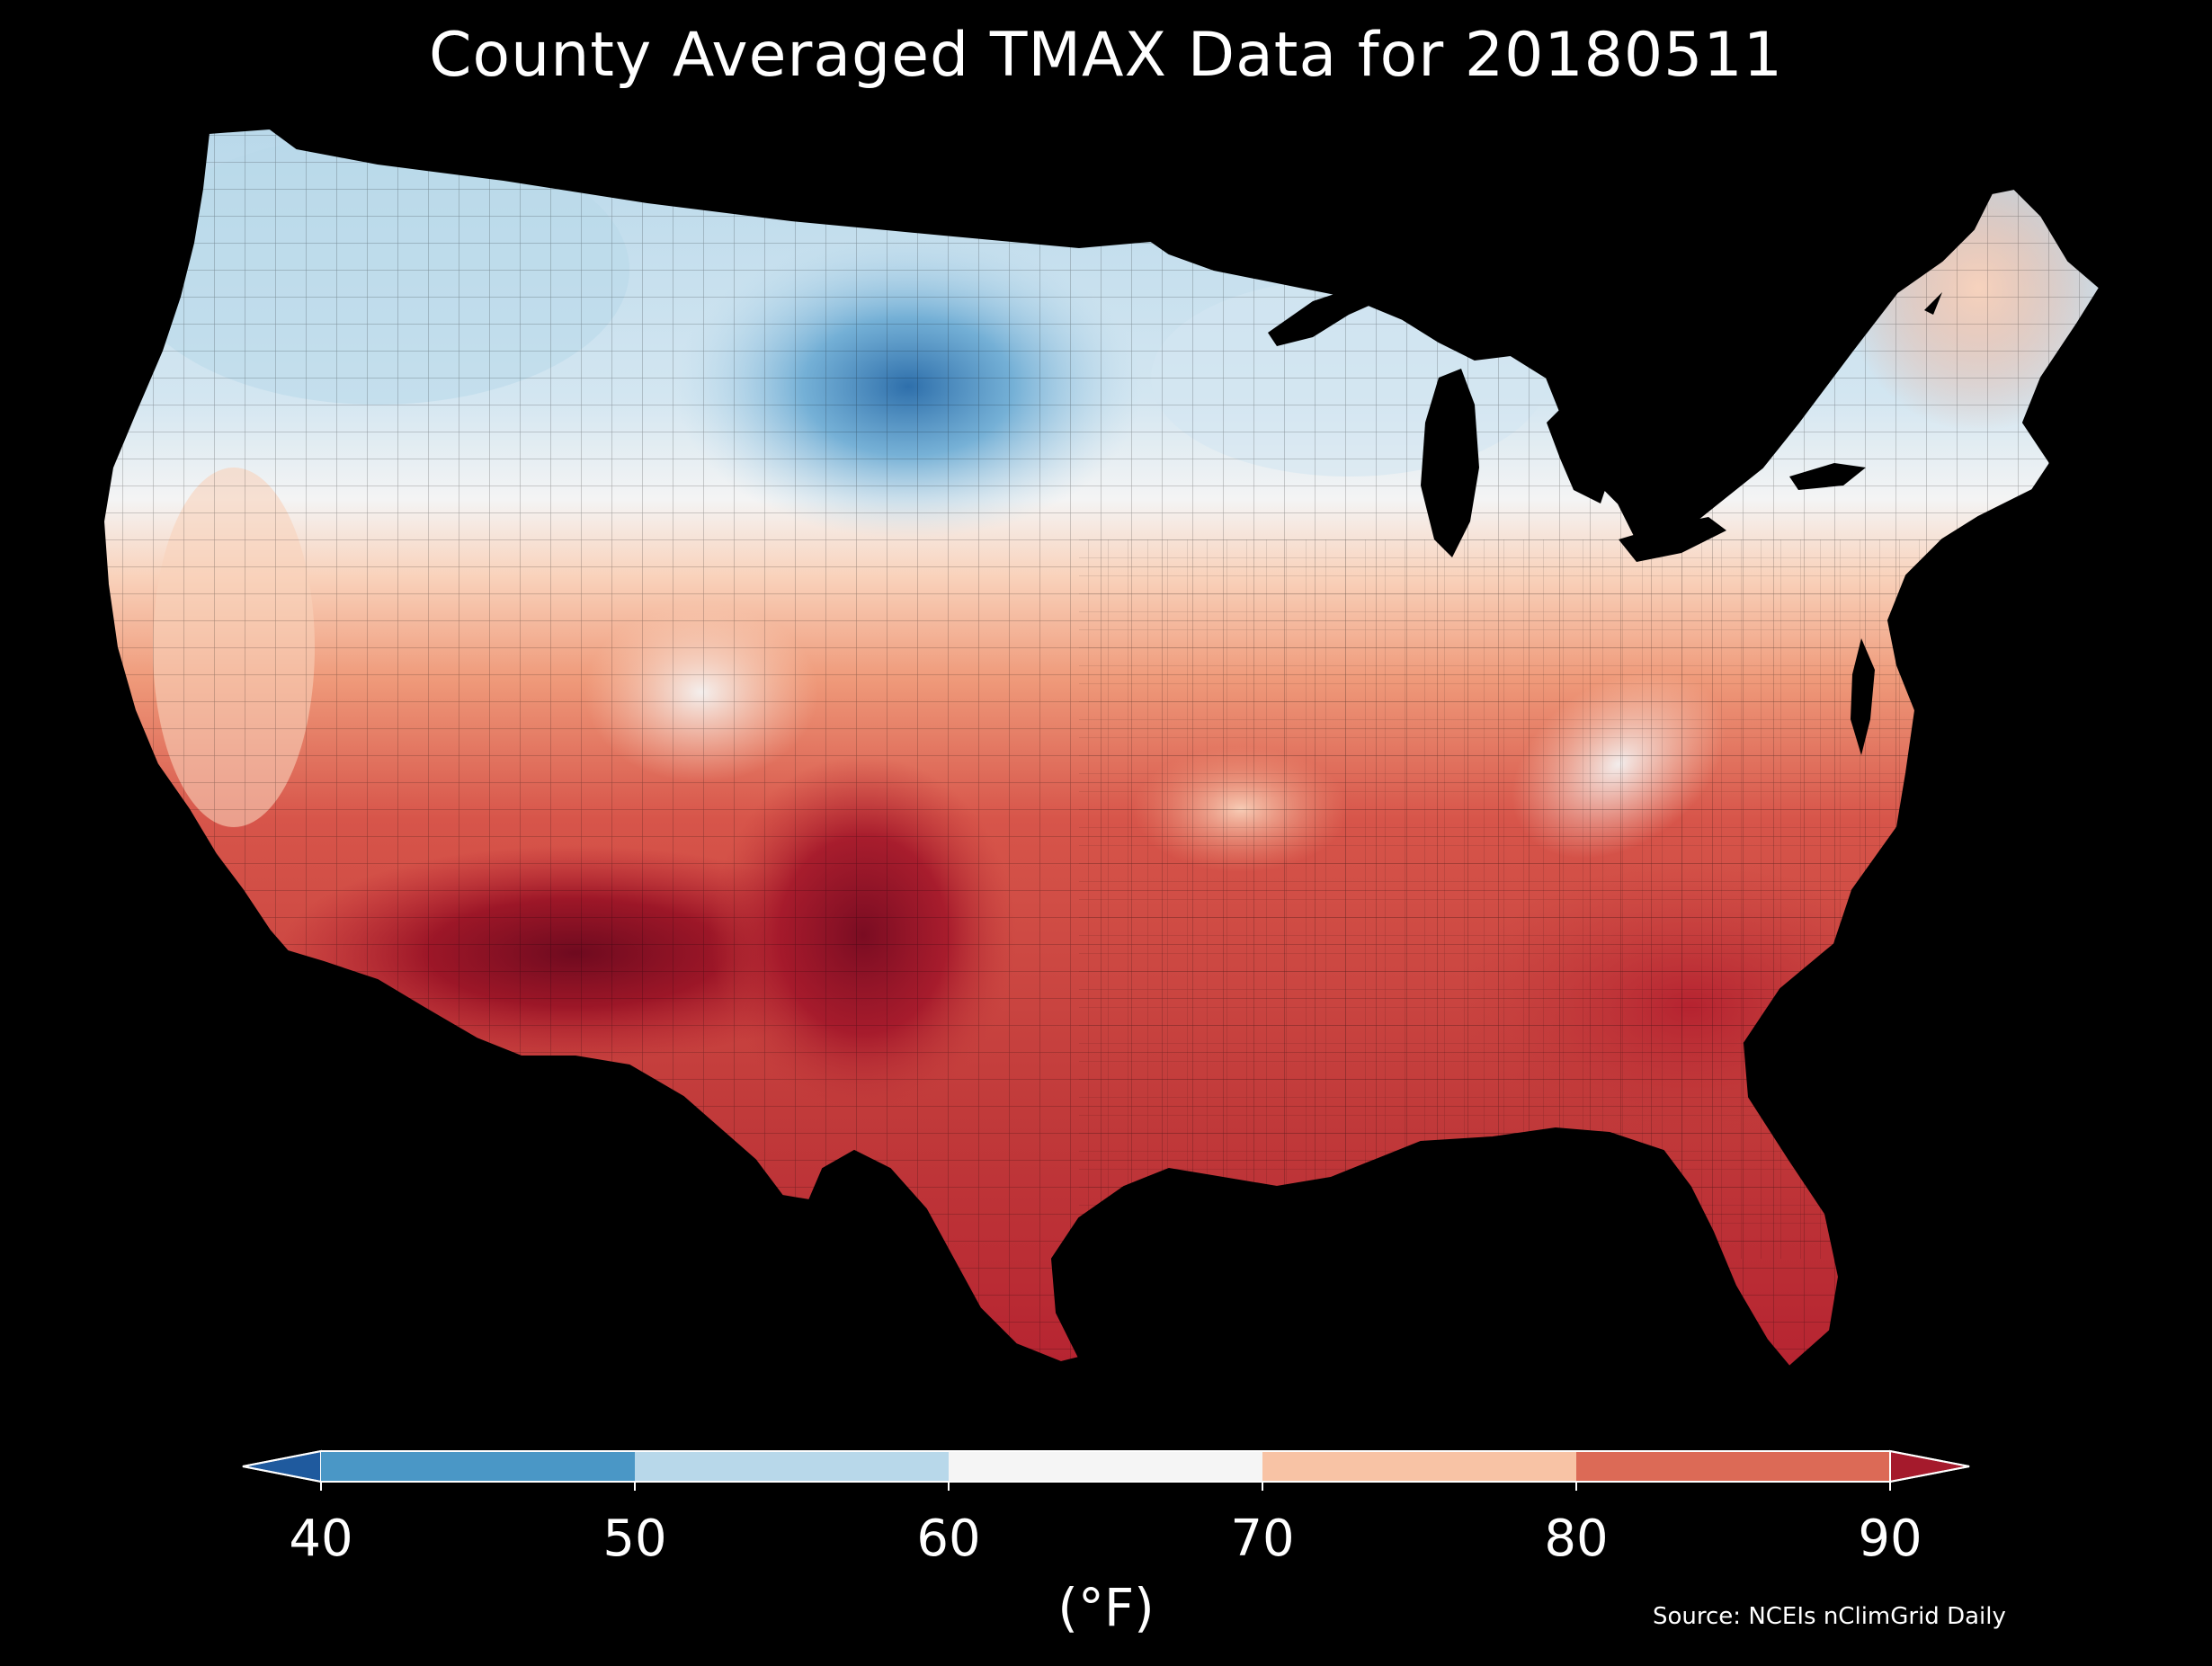  Describe the element at coordinates (1890, 1539) in the screenshot. I see `colorbar-tick-label: 90` at that location.